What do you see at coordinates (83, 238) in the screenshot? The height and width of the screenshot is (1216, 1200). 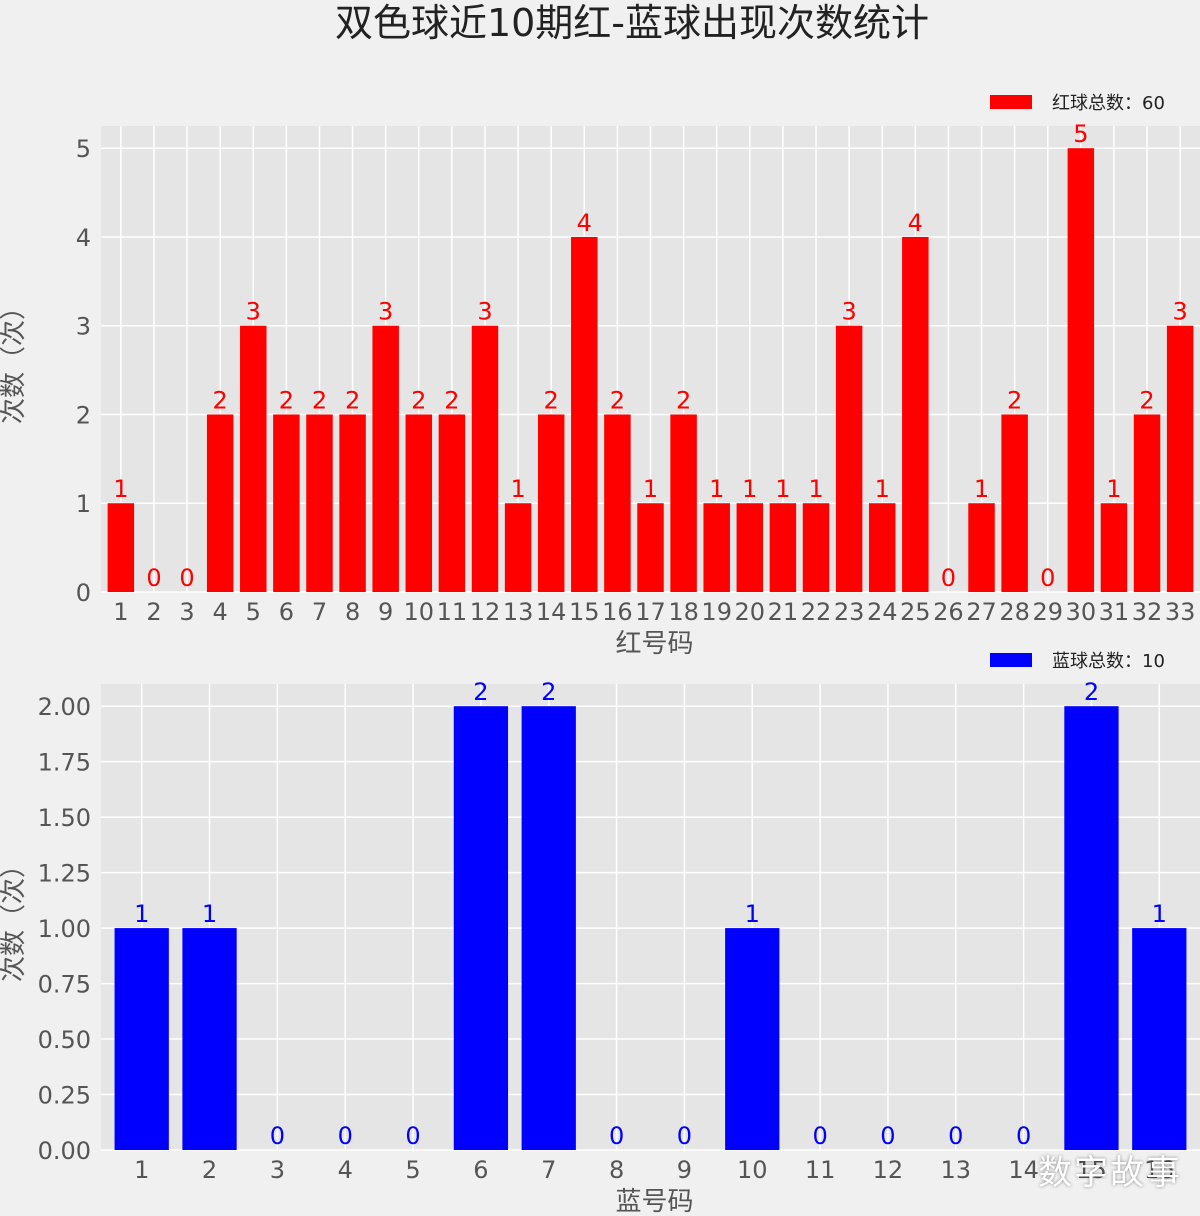 I see `y-tick-label: 4` at bounding box center [83, 238].